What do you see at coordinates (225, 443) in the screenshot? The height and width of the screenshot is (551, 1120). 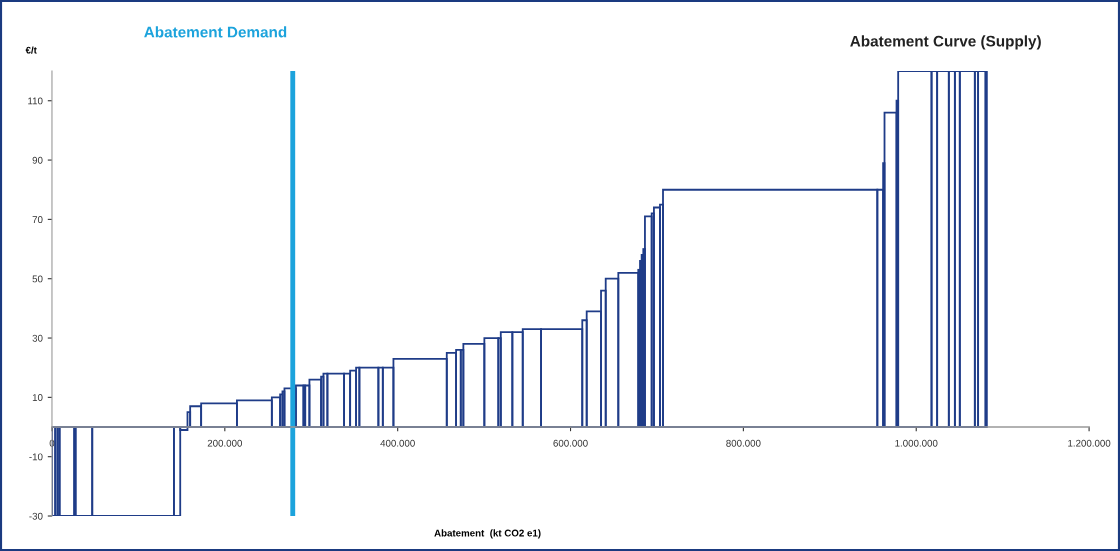 I see `x-tick-label: 200.000` at bounding box center [225, 443].